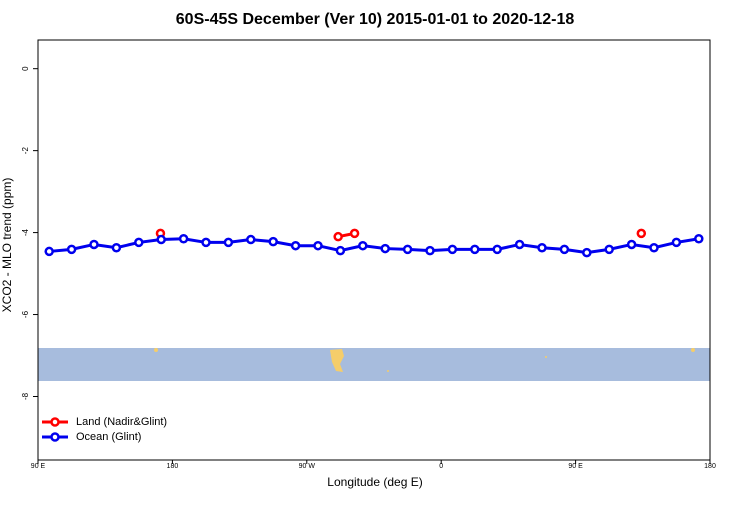  I want to click on legend-label: Ocean (Glint), so click(108, 437).